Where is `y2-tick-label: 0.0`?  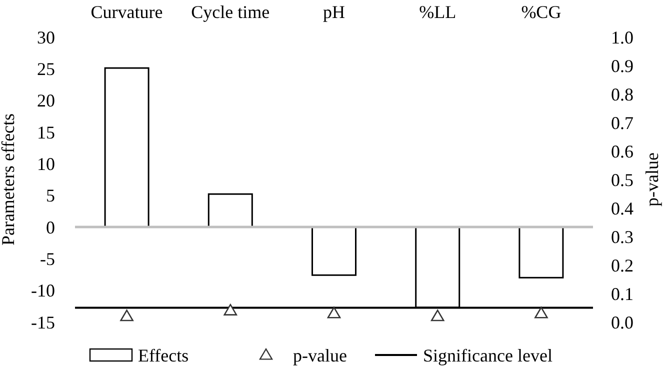 y2-tick-label: 0.0 is located at coordinates (622, 322).